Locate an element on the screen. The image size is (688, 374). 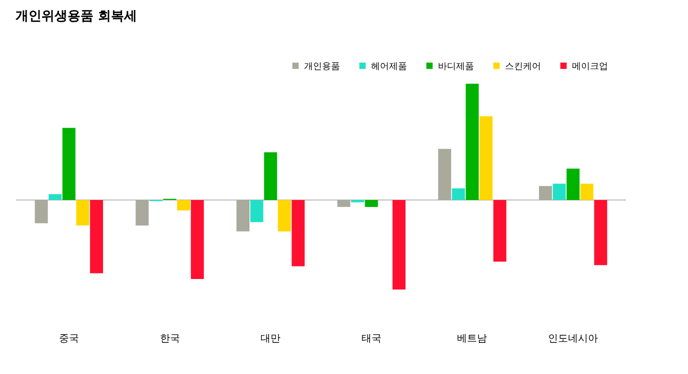
chart-title: 개인위생용품 회복세 is located at coordinates (77, 16).